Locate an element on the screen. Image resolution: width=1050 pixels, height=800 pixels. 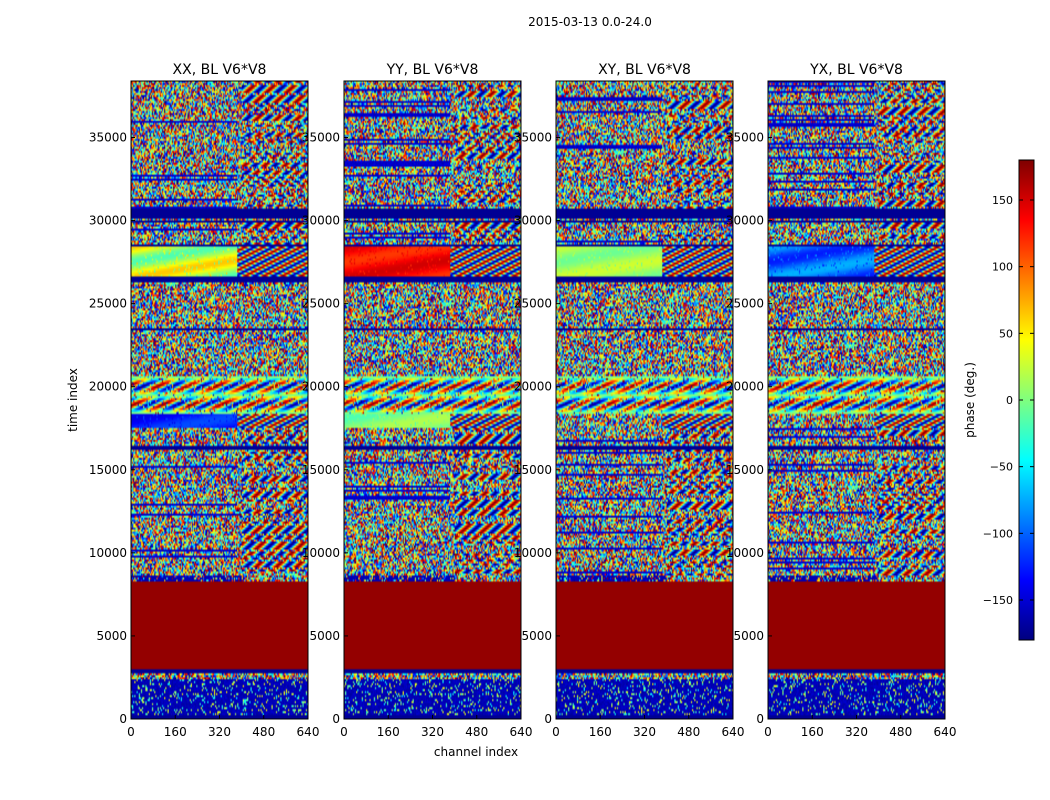
panel-title: XX, BL V6*V8 is located at coordinates (220, 70).